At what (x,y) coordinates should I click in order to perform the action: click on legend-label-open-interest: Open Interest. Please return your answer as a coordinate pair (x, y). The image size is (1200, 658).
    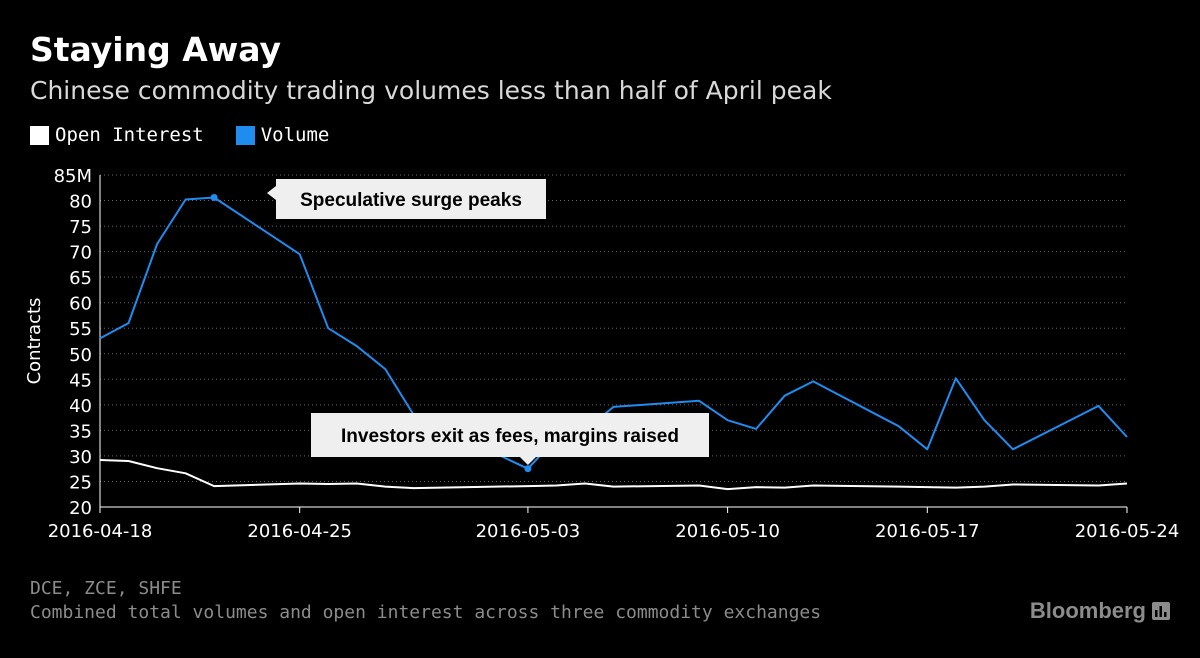
    Looking at the image, I should click on (129, 135).